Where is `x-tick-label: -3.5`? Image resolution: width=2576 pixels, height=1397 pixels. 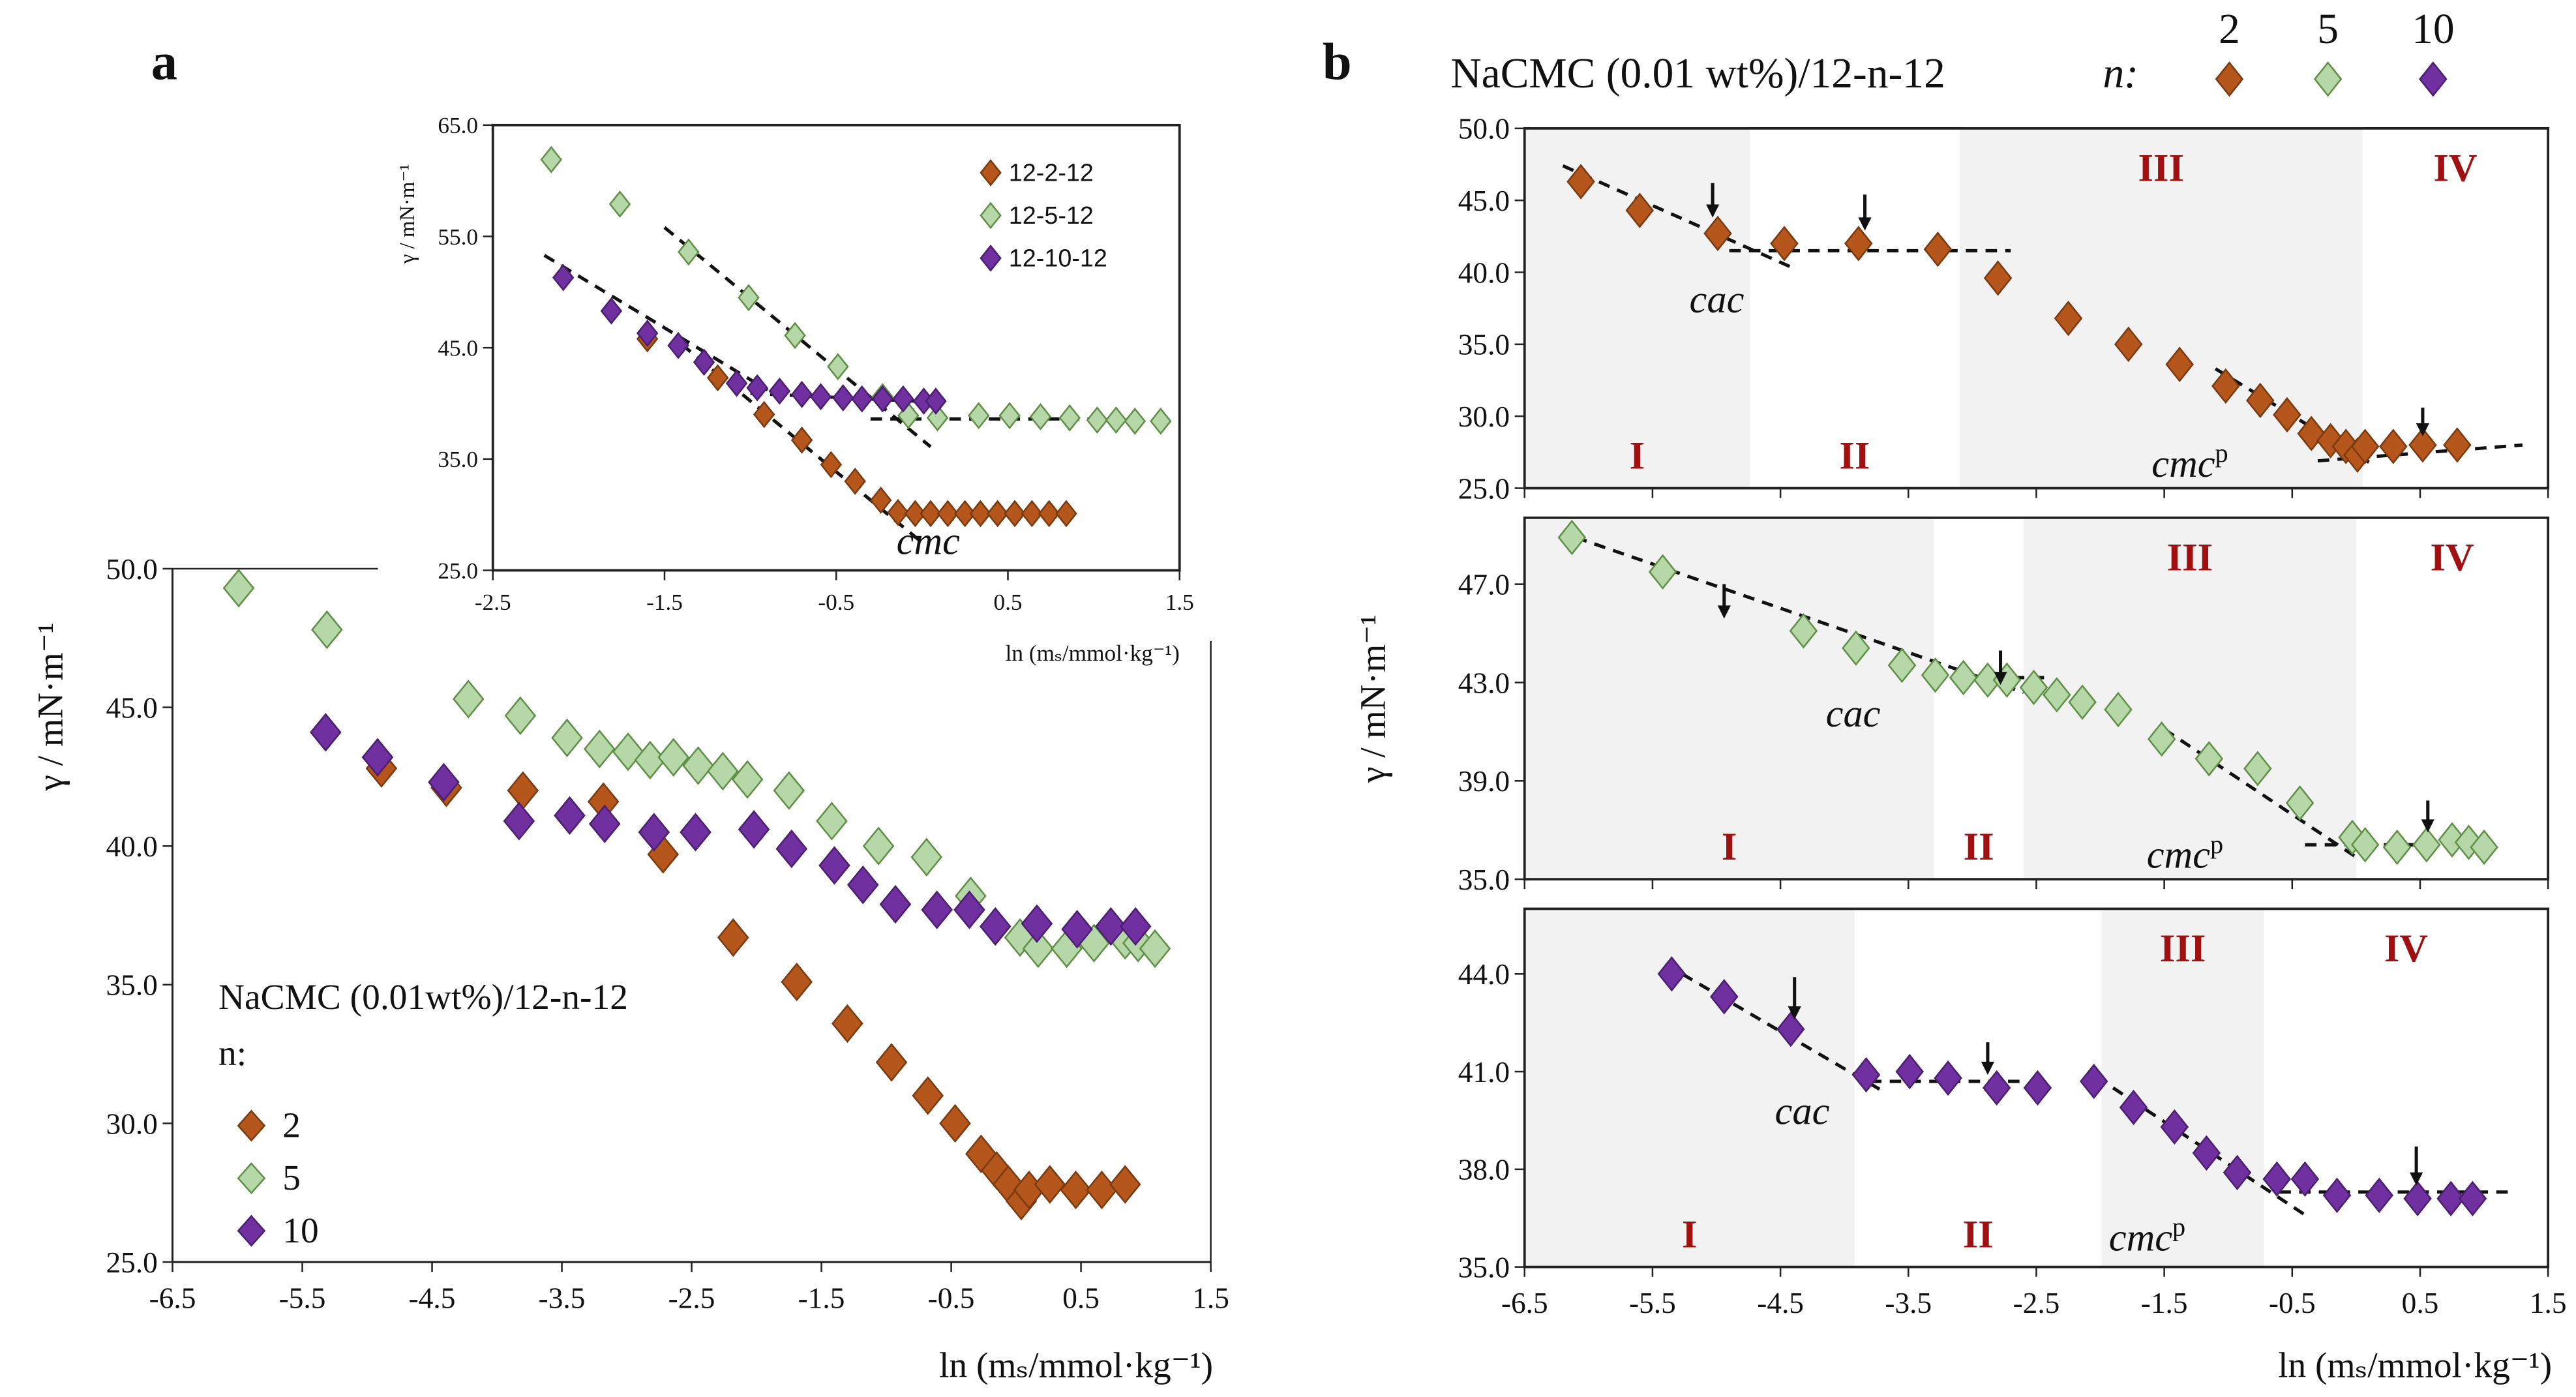
x-tick-label: -3.5 is located at coordinates (1908, 1303).